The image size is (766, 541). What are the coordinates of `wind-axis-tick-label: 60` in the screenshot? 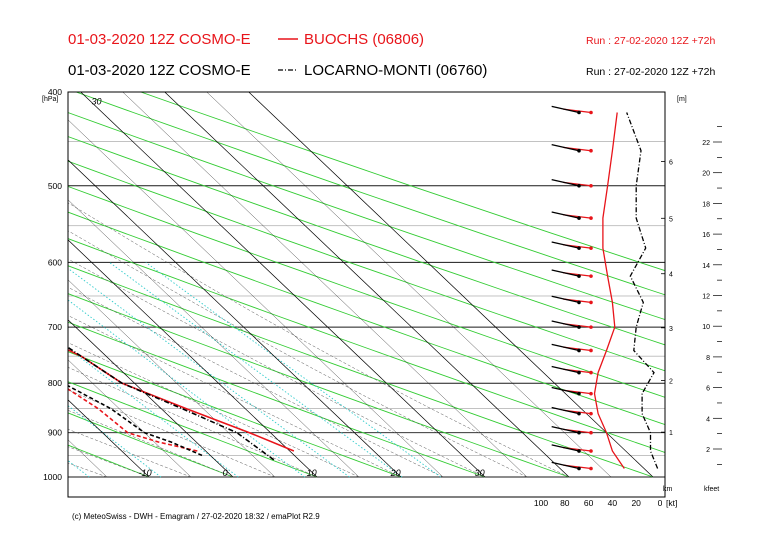 It's located at (589, 503).